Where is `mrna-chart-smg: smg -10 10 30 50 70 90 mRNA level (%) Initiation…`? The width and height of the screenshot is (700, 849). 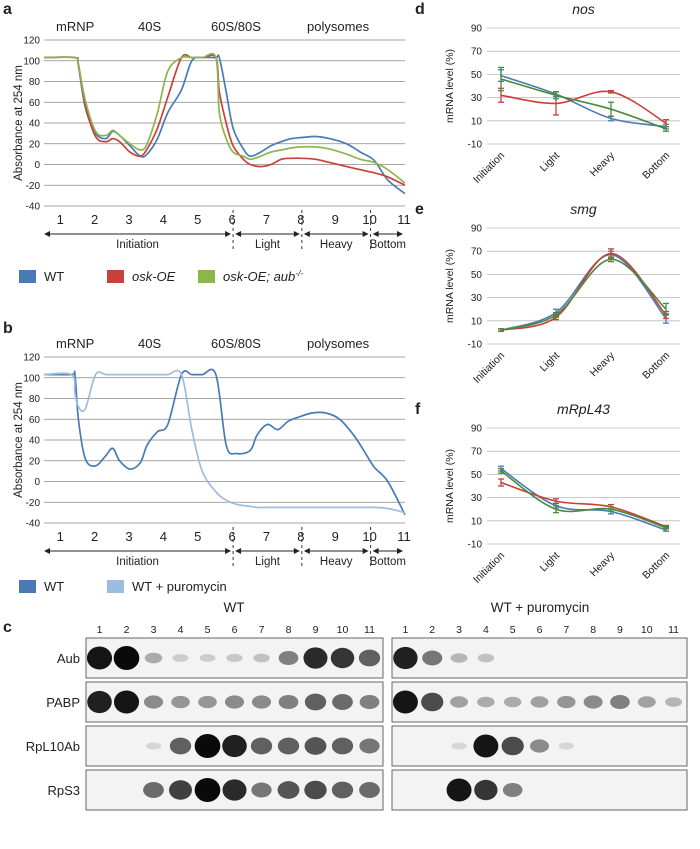
mrna-chart-smg: smg -10 10 30 50 70 90 mRNA level (%) Initiation… is located at coordinates (562, 293).